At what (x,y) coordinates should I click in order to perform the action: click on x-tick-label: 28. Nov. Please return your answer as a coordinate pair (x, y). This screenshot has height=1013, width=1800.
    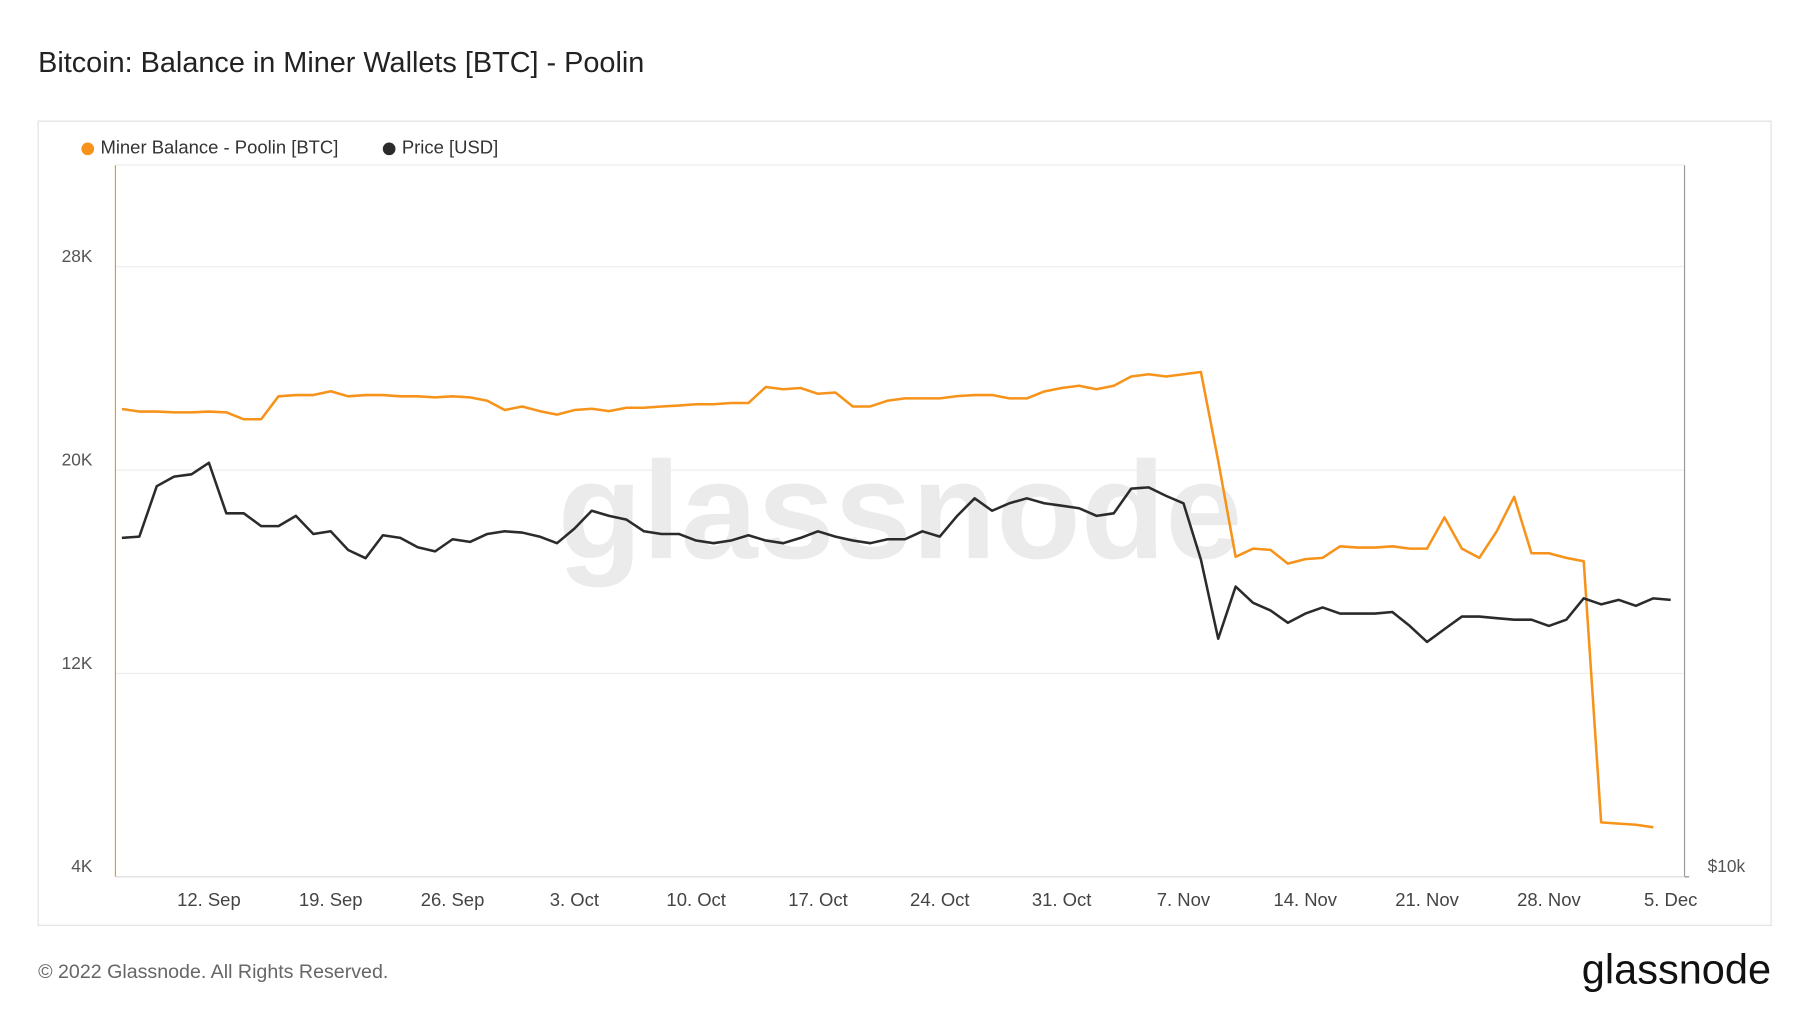
    Looking at the image, I should click on (1549, 899).